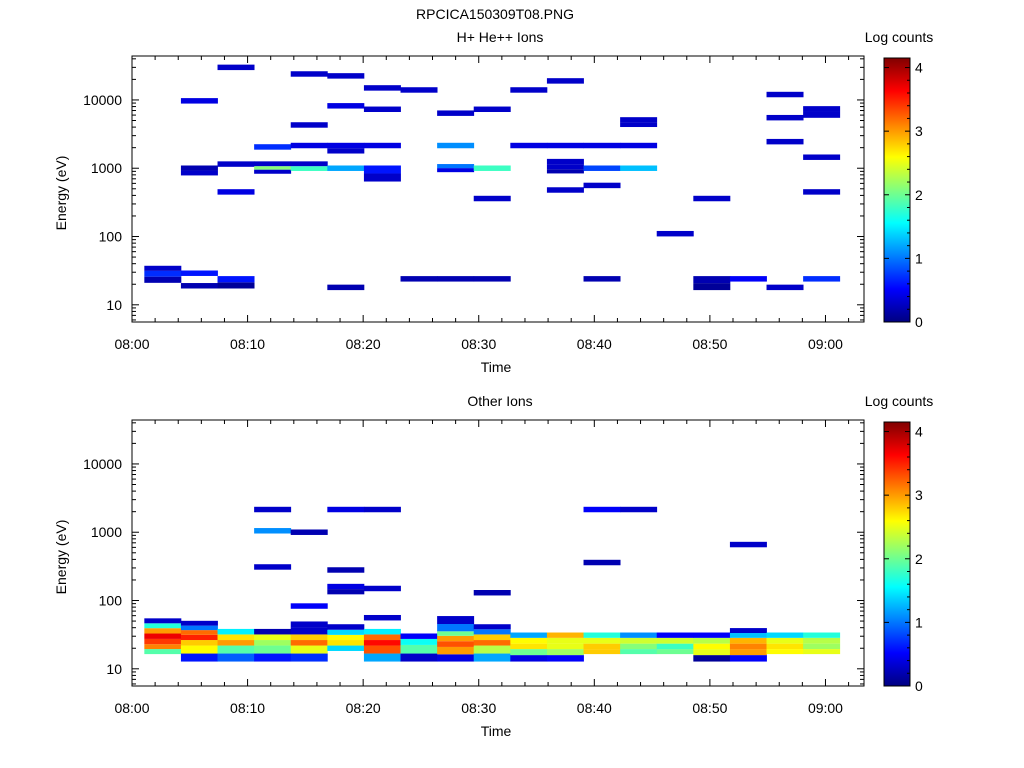  What do you see at coordinates (492, 584) in the screenshot?
I see `heatmap-cells` at bounding box center [492, 584].